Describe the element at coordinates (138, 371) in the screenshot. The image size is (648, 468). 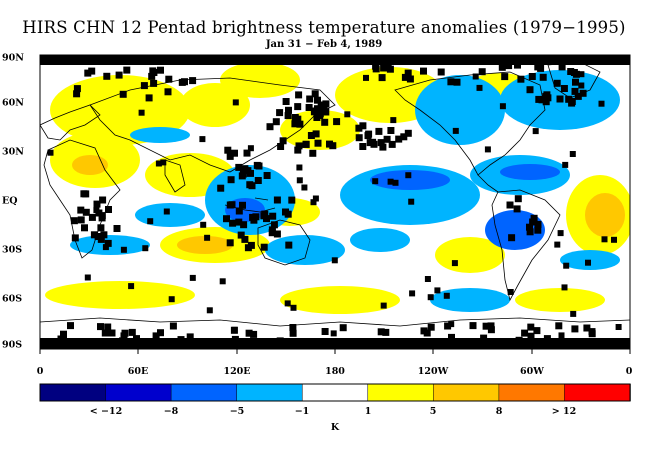
I see `lon-label-60e: 60E` at that location.